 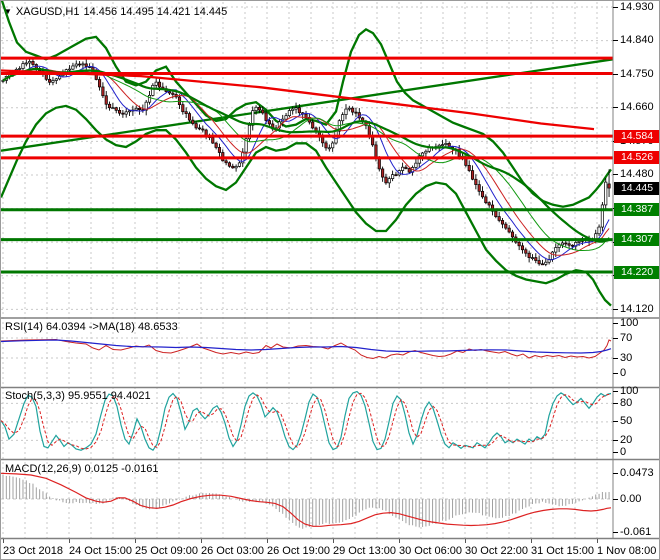 I want to click on symbol-timeframe-label: XAGUSD,H1, so click(x=47, y=12).